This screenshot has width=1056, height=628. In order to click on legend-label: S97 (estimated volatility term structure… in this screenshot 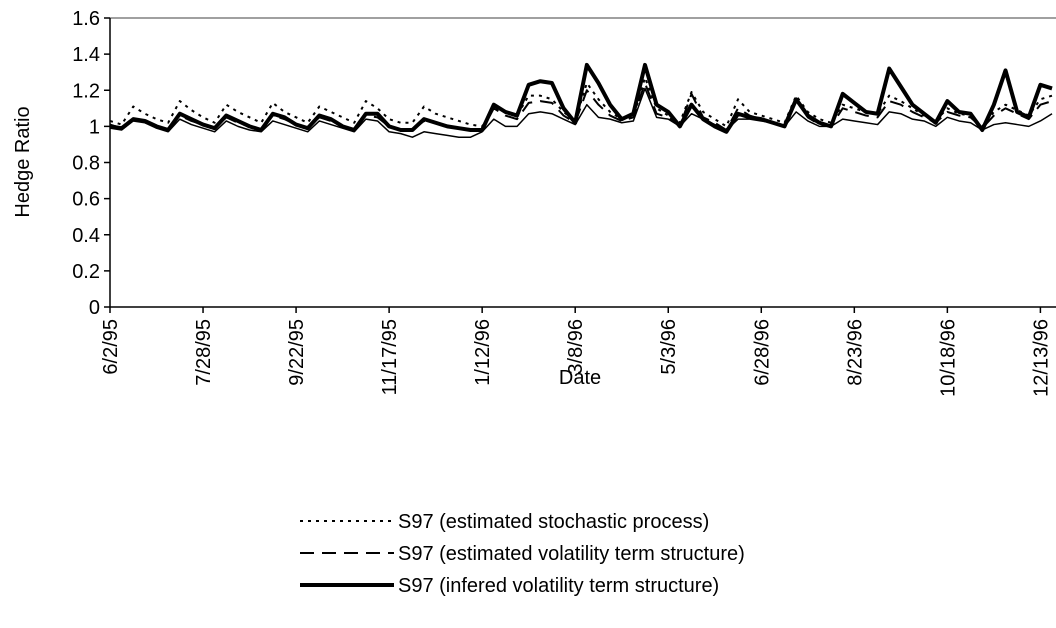, I will do `click(571, 554)`.